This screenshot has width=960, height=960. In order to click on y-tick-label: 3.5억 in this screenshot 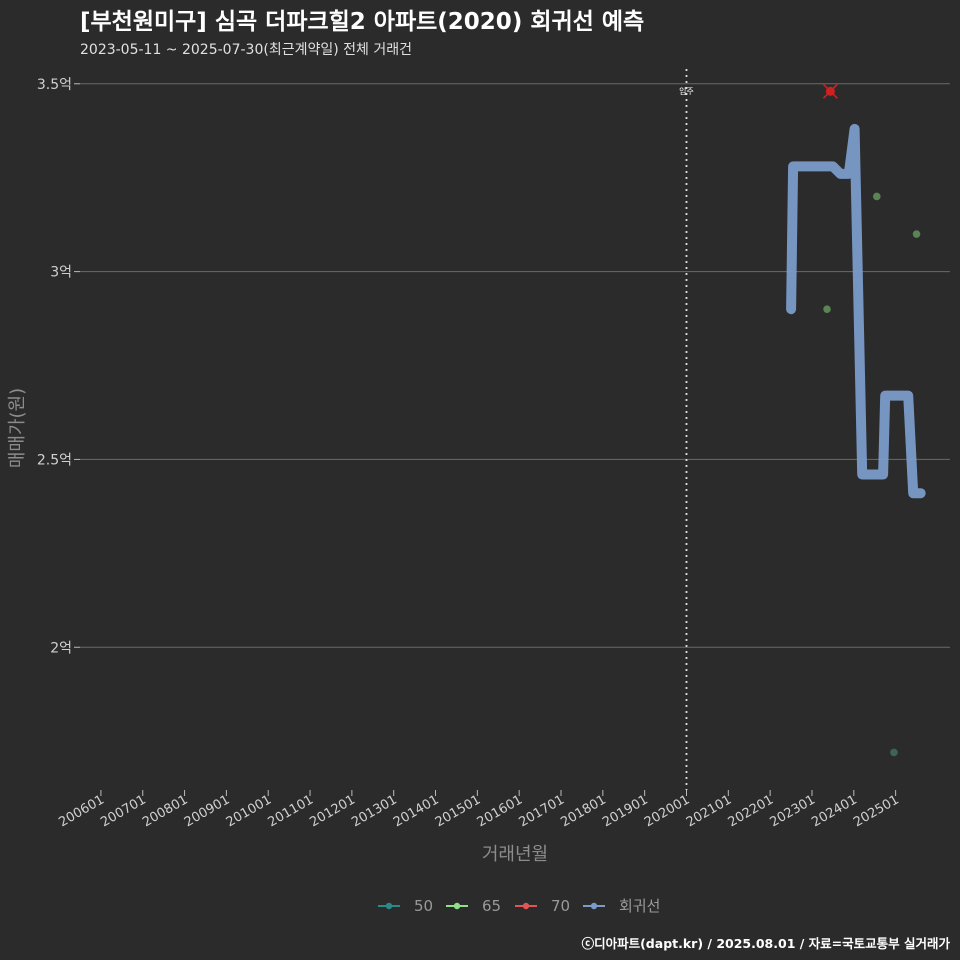, I will do `click(54, 85)`.